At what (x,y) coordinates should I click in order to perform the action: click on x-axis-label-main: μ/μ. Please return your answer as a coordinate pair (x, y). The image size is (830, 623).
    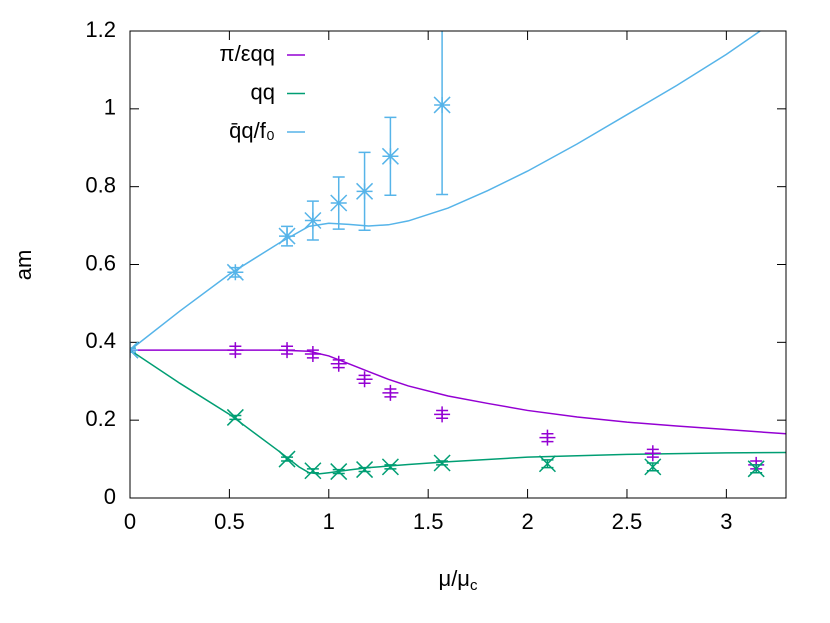
    Looking at the image, I should click on (454, 578).